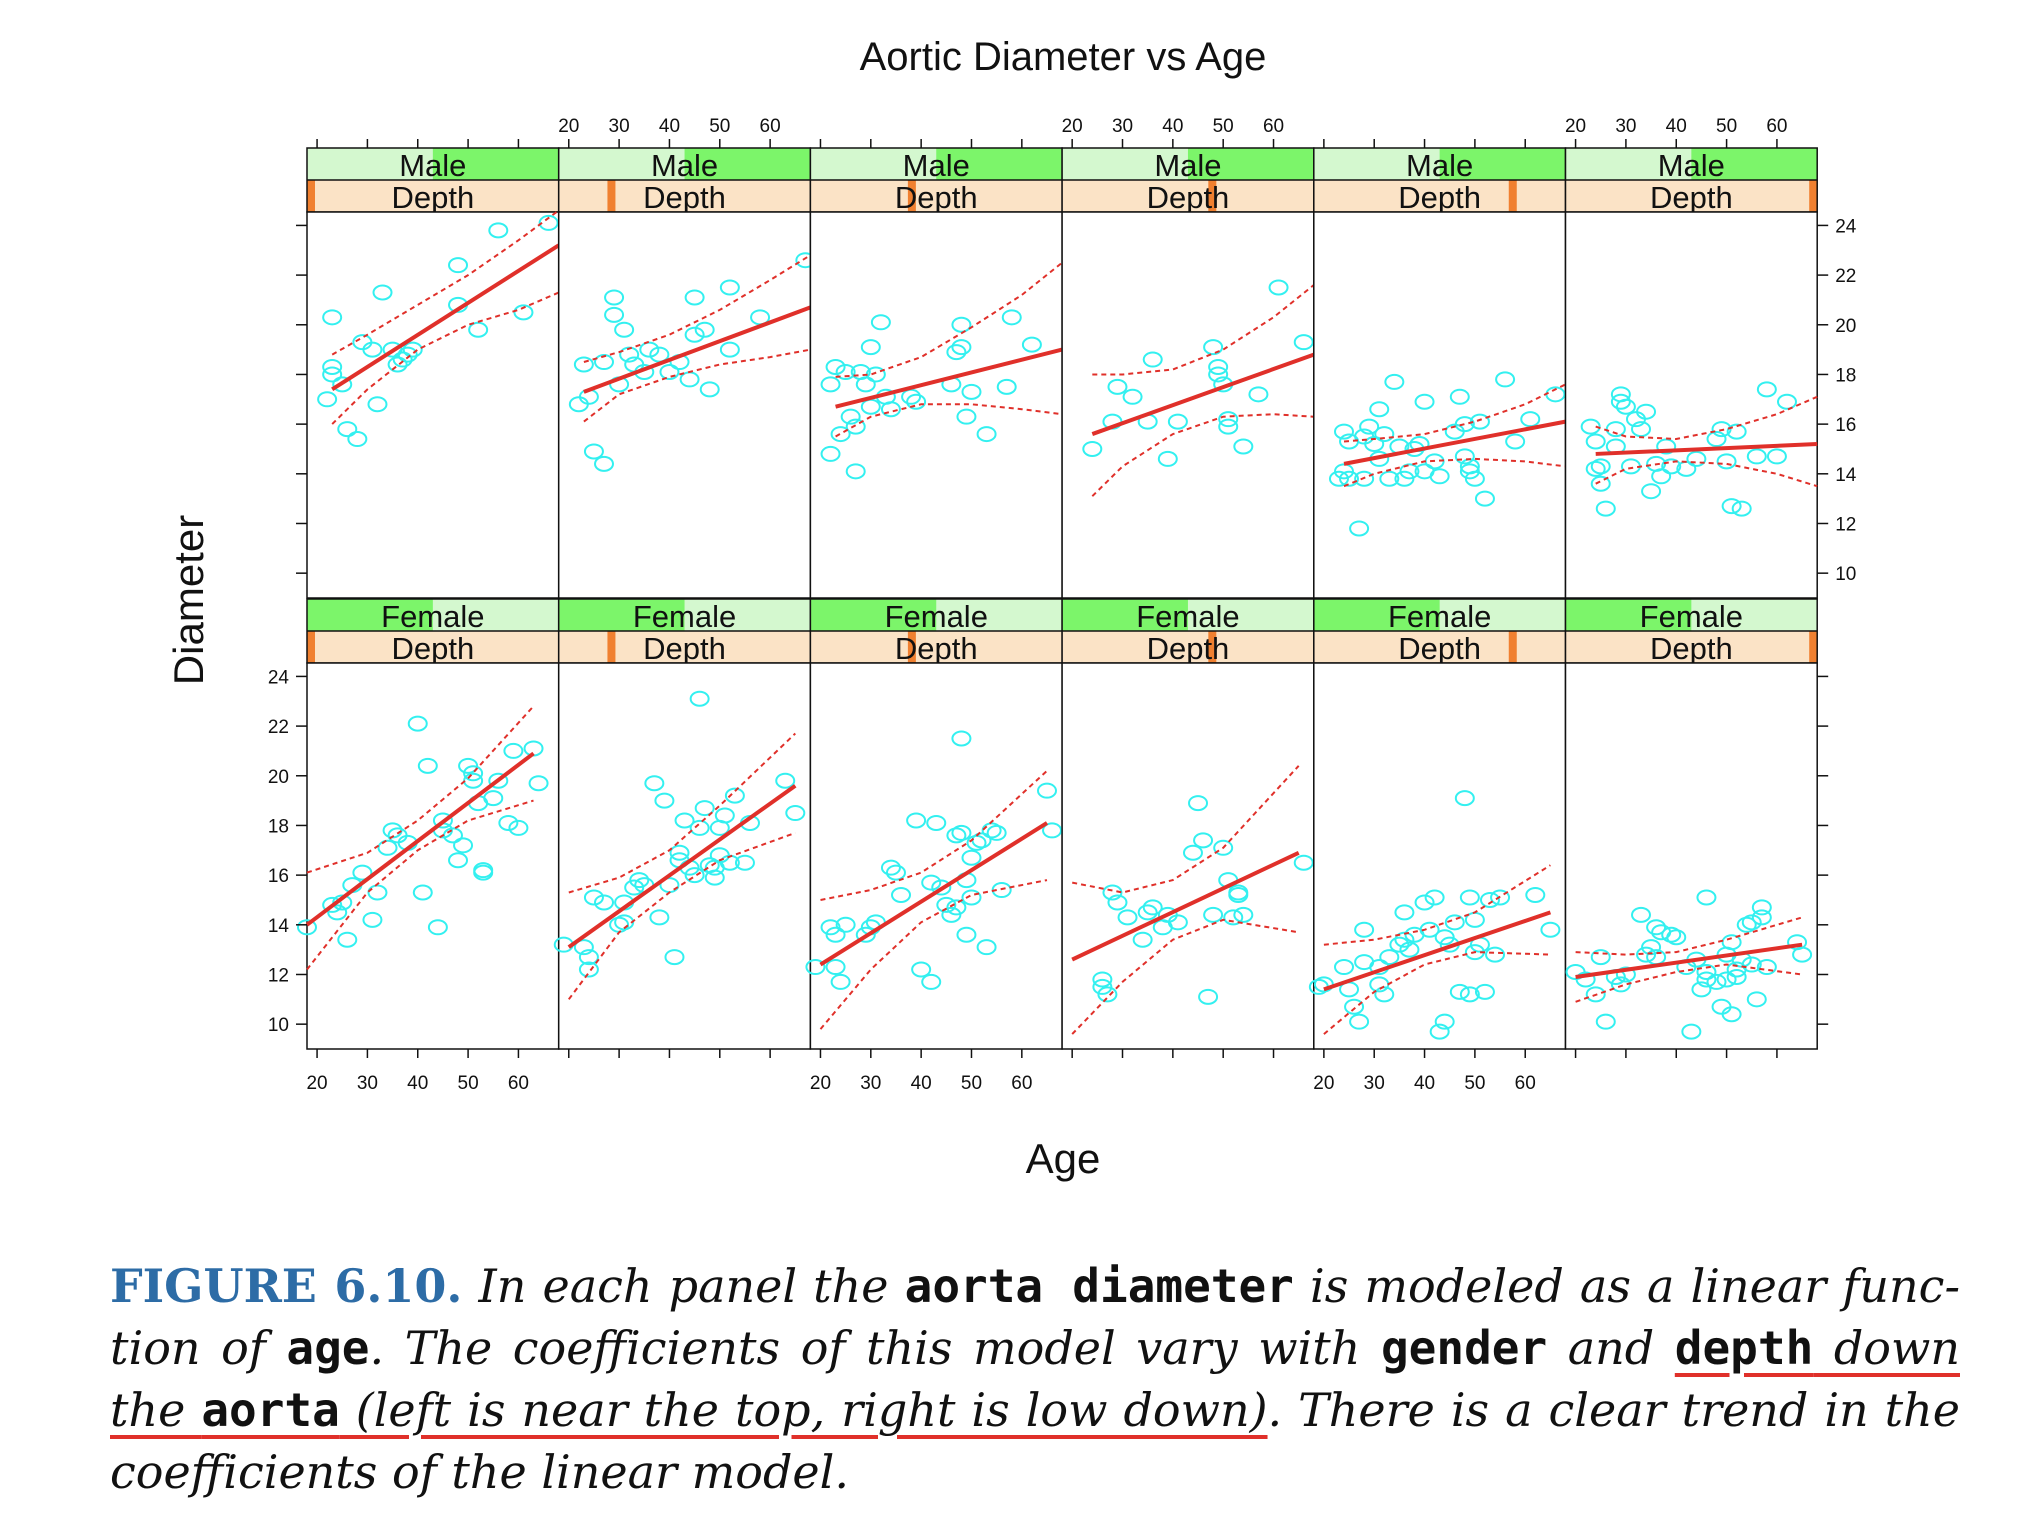  I want to click on x-axis-label: Age, so click(1063, 1158).